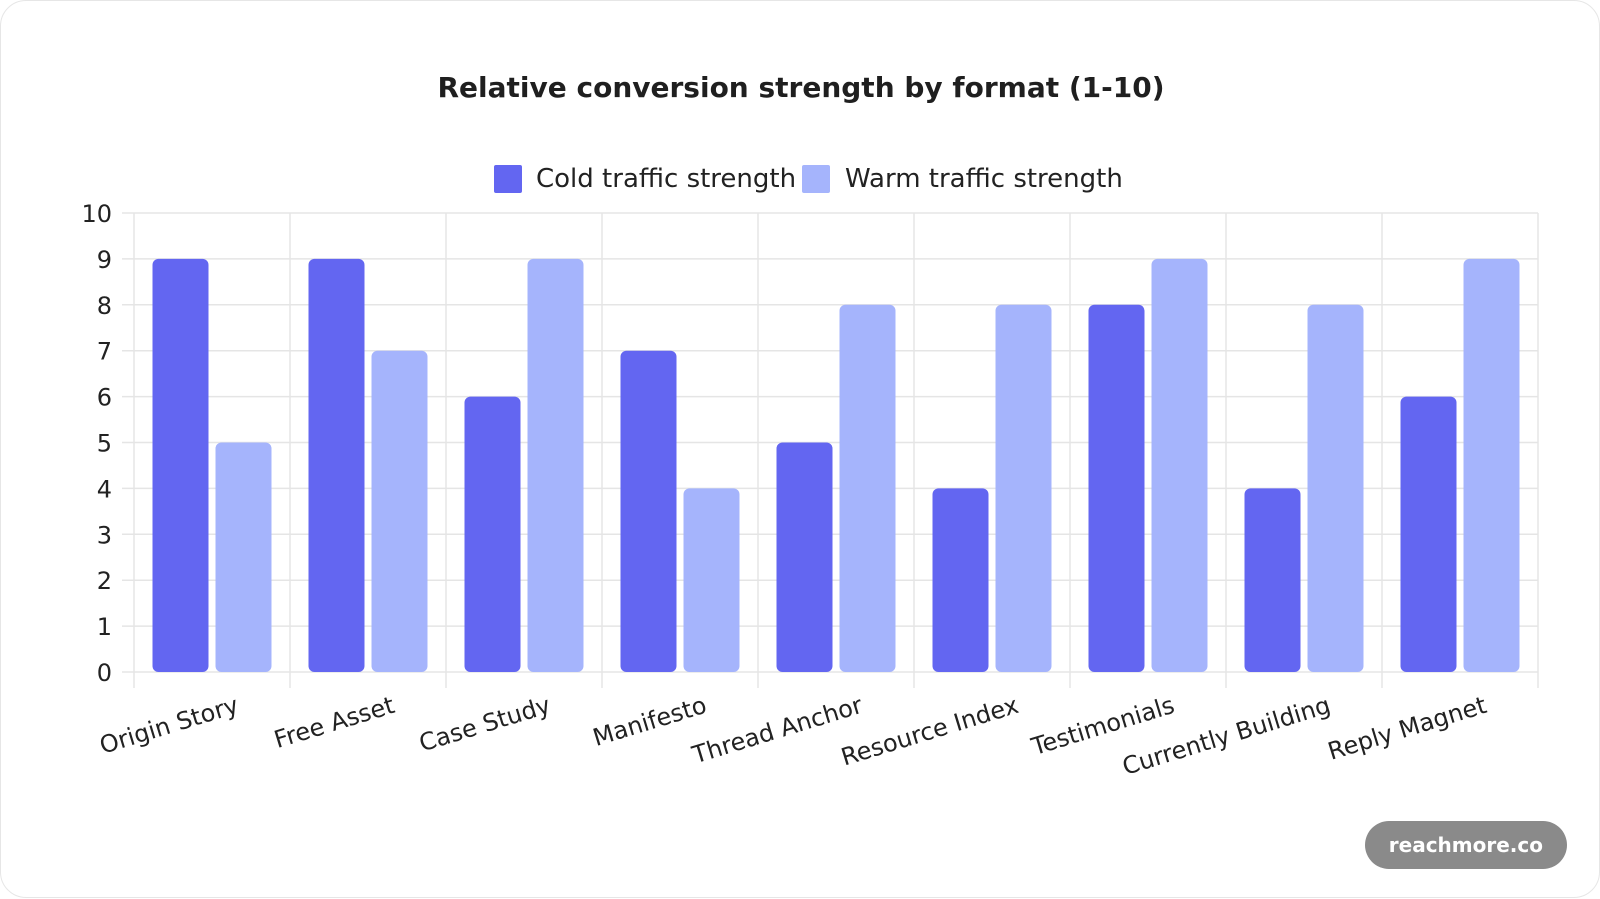 The image size is (1600, 899). Describe the element at coordinates (104, 260) in the screenshot. I see `y-tick-label: 9` at that location.